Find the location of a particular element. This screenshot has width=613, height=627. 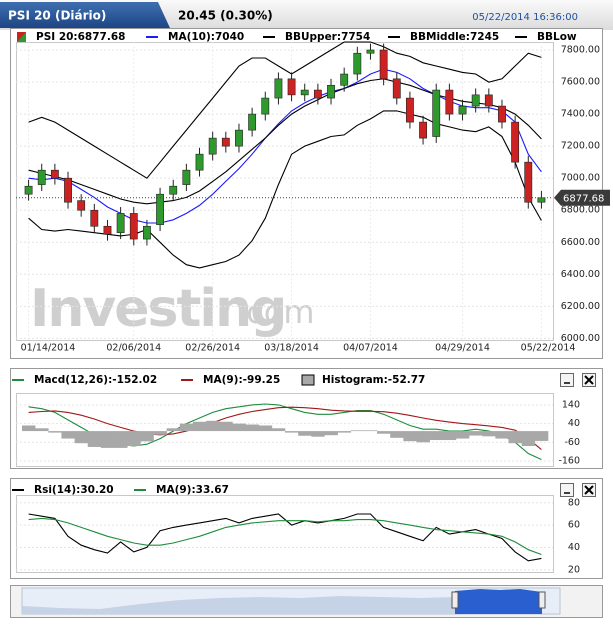

title-tab is located at coordinates (85, 15).